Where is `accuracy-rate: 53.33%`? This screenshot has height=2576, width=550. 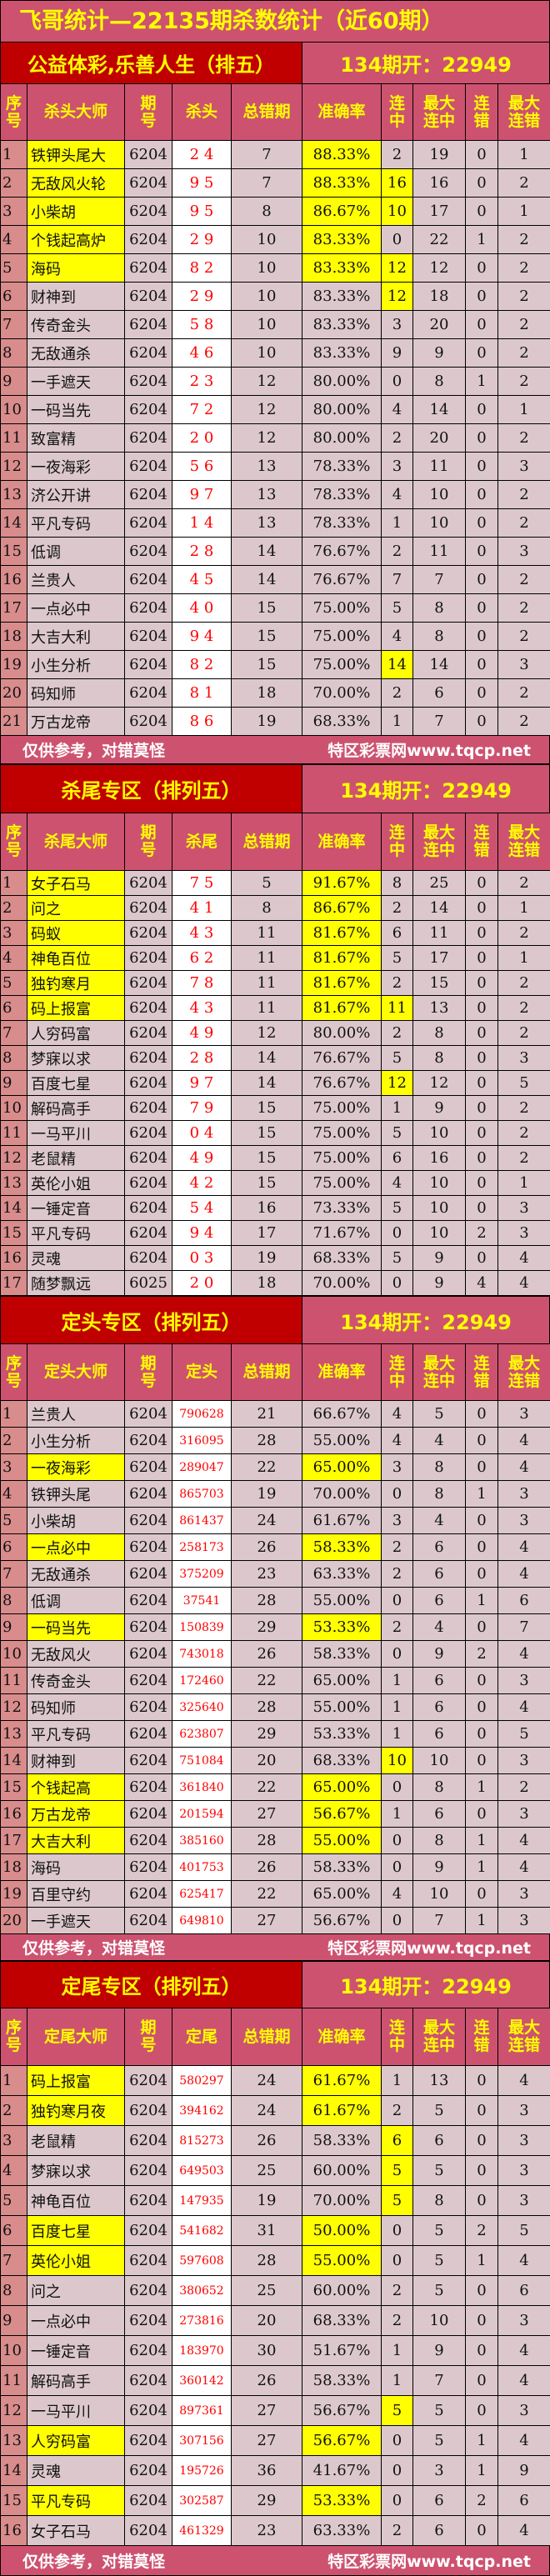
accuracy-rate: 53.33% is located at coordinates (342, 1627).